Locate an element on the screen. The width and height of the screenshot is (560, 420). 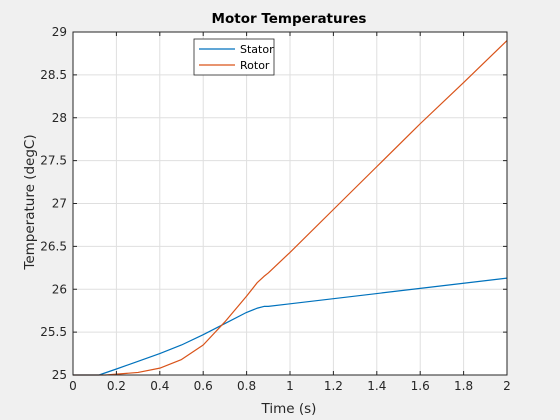
x-tick-label: 0.6 is located at coordinates (203, 386).